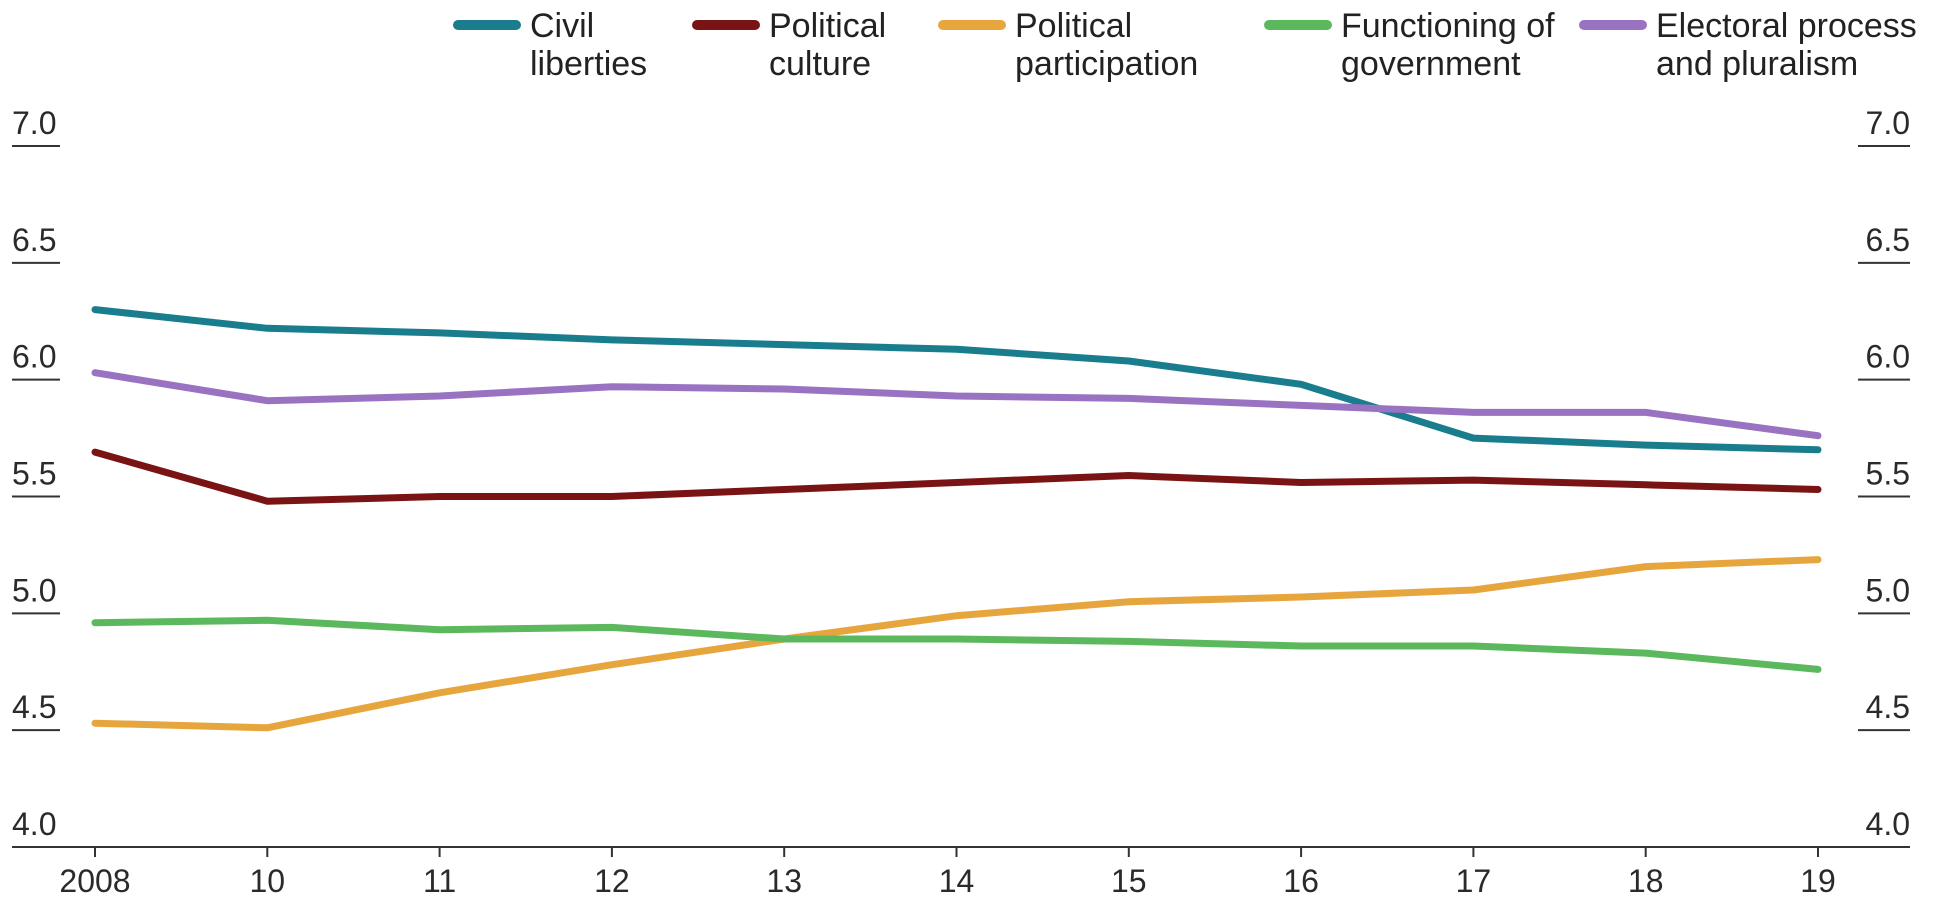 This screenshot has width=1937, height=904. Describe the element at coordinates (1757, 64) in the screenshot. I see `legend-label: and pluralism` at that location.